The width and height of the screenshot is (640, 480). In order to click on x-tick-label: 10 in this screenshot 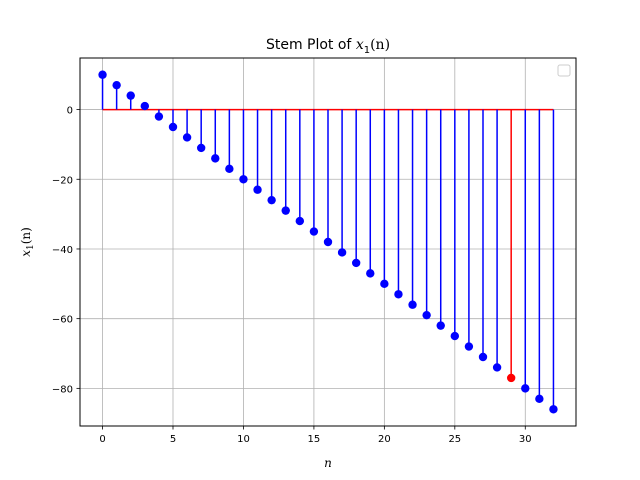, I will do `click(243, 439)`.